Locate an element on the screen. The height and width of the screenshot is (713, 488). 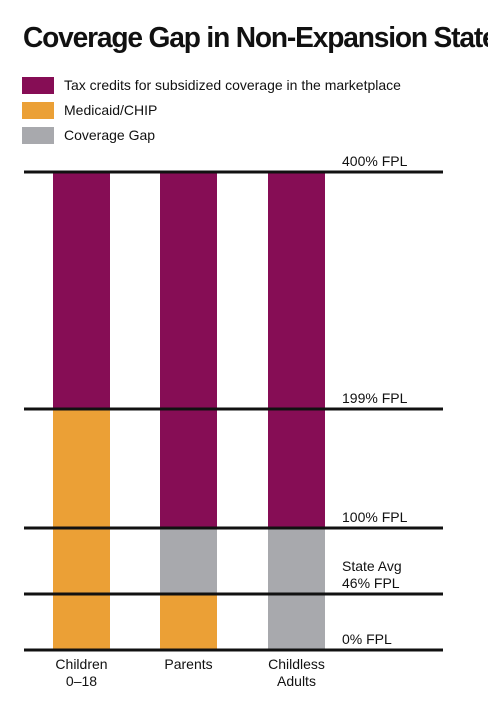
legend-label-medicaid: Medicaid/CHIP is located at coordinates (111, 110).